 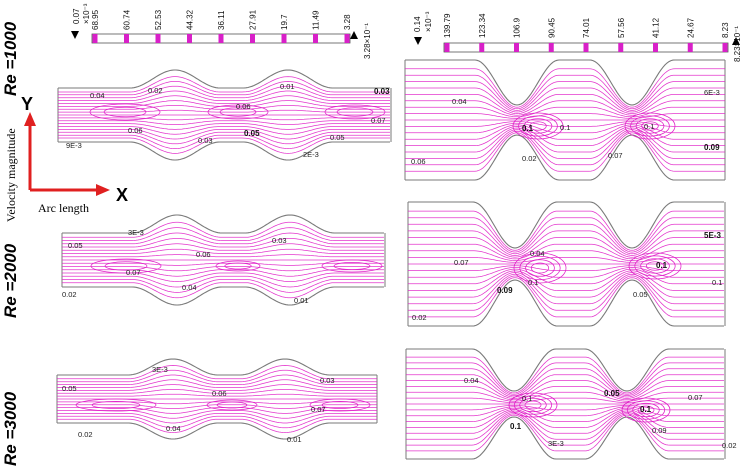 I want to click on right-colorbar-min-label: 8.23×10⁻¹, so click(x=737, y=44).